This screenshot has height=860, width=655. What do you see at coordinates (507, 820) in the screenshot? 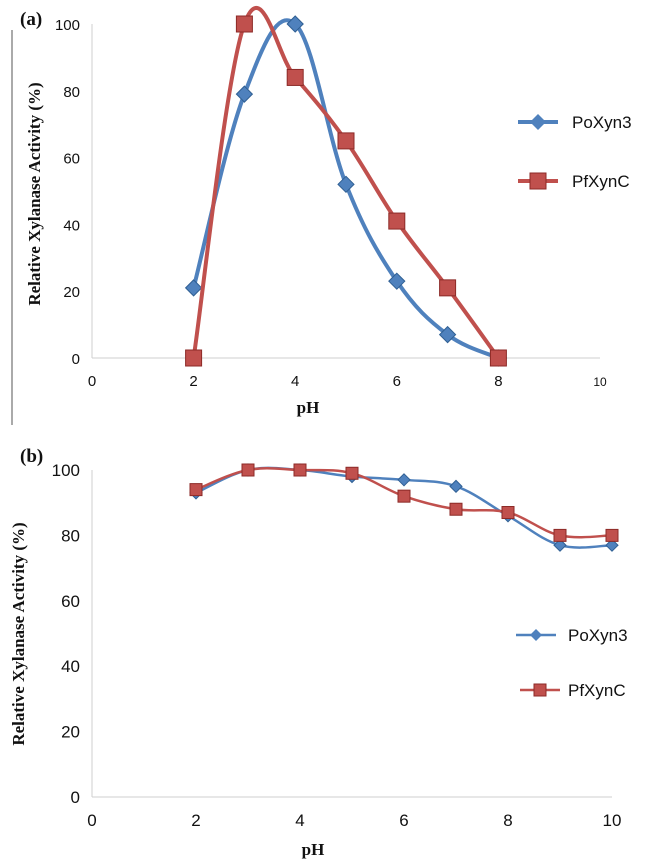
I see `panel-b-x-tick-label: 8` at bounding box center [507, 820].